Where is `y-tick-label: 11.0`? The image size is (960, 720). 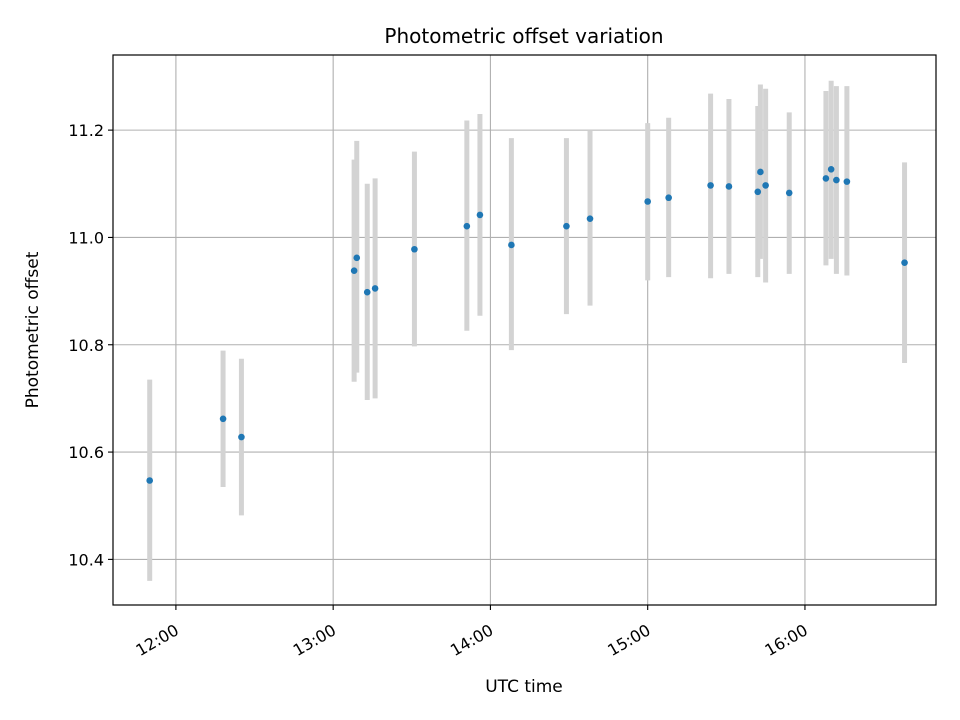 y-tick-label: 11.0 is located at coordinates (86, 237).